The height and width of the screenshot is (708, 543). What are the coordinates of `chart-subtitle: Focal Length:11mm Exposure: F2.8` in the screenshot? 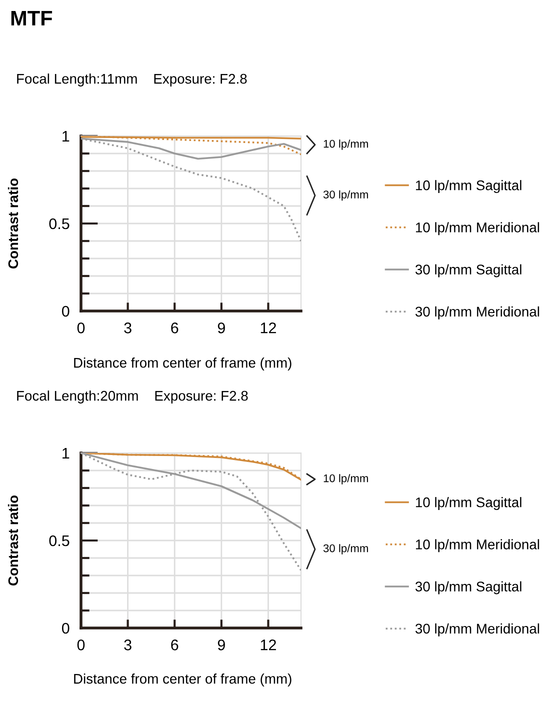 It's located at (132, 80).